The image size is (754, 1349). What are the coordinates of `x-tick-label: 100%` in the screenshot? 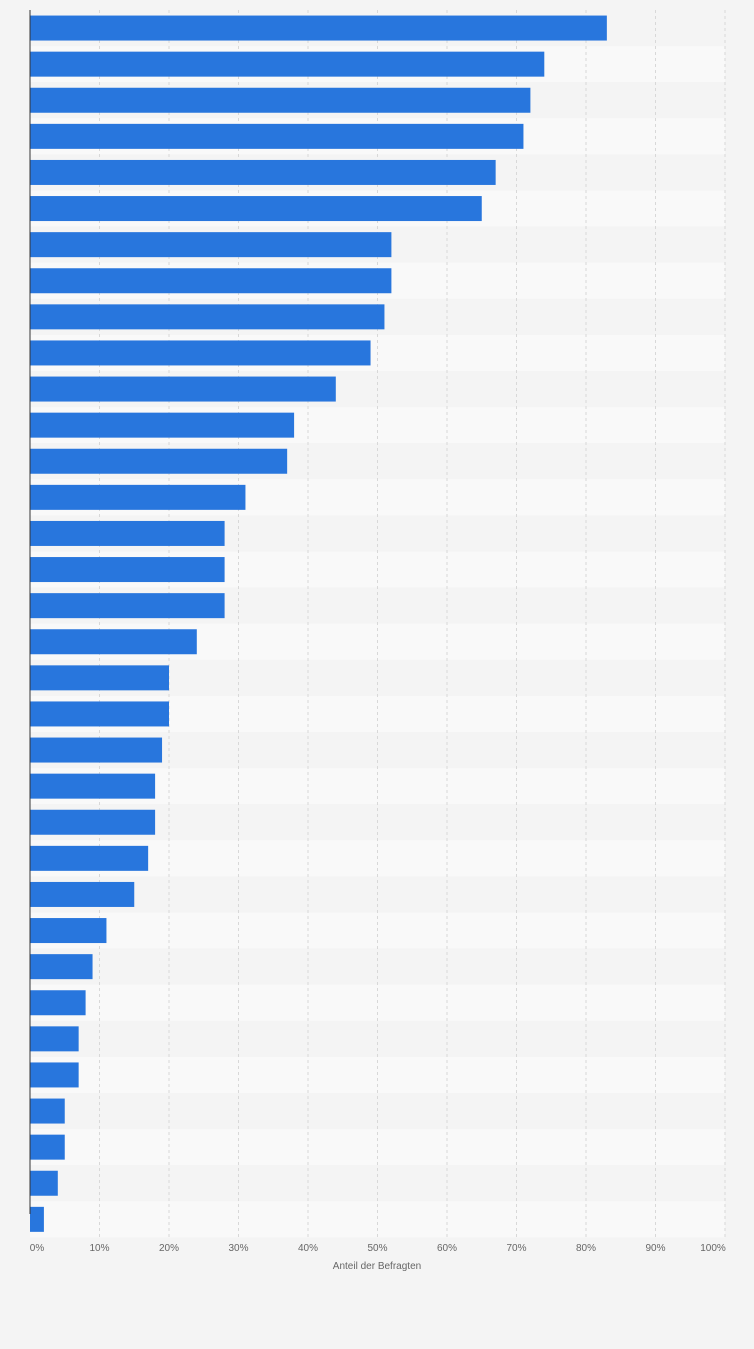 It's located at (713, 1248).